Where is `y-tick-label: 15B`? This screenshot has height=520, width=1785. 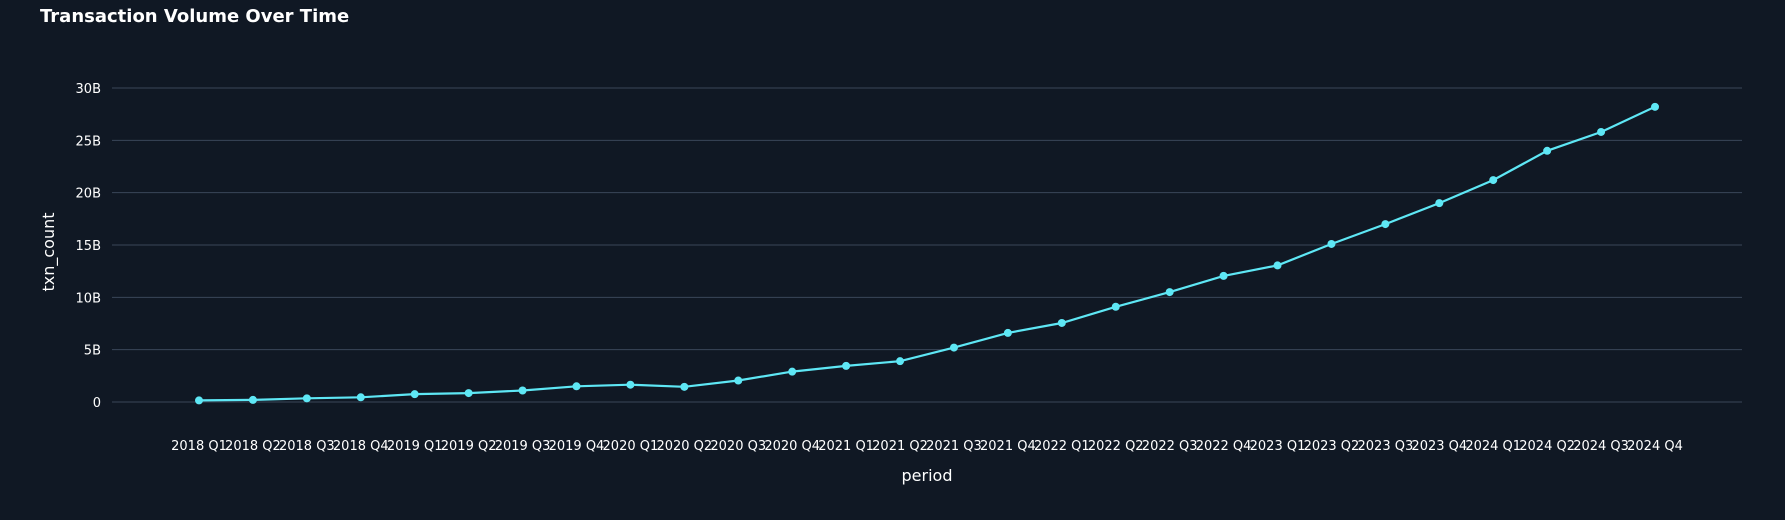 y-tick-label: 15B is located at coordinates (88, 246).